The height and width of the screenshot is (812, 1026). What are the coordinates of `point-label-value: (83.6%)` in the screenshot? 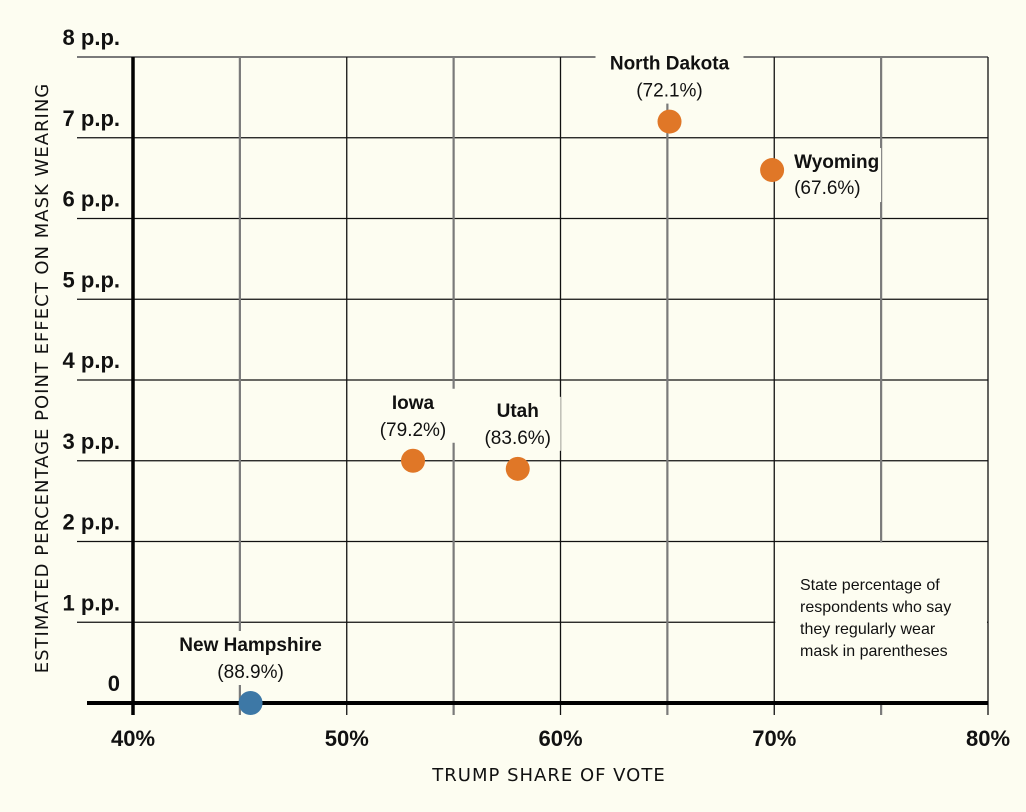 It's located at (517, 438).